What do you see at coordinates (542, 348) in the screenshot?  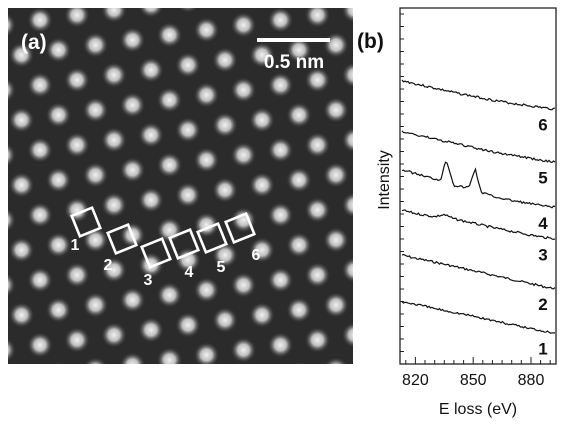 I see `spectrum-label: 1` at bounding box center [542, 348].